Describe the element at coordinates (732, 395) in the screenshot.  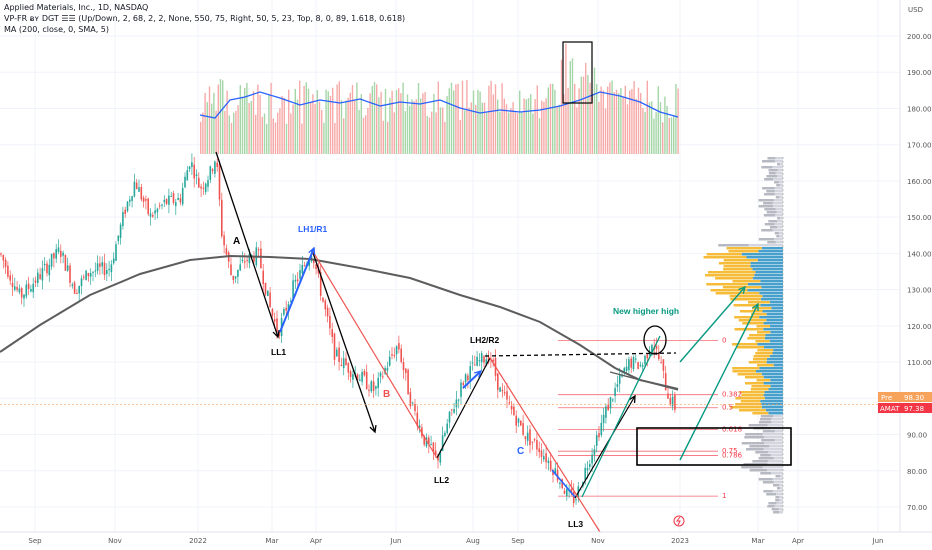
I see `fib-label: 0.382` at that location.